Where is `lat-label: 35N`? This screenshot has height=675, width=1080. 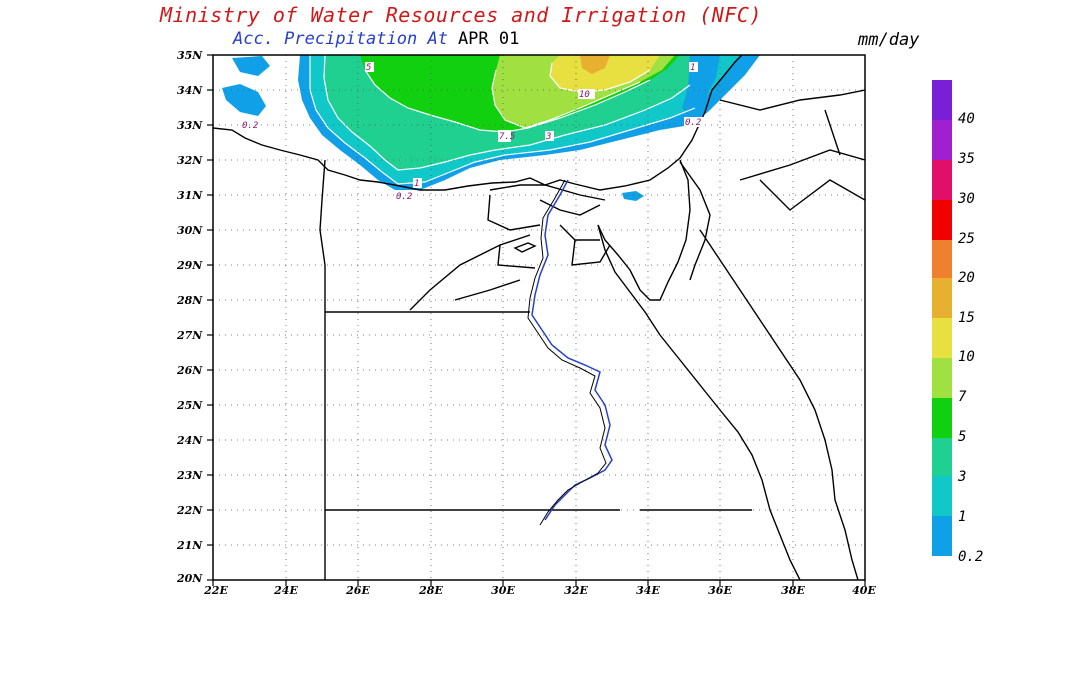 lat-label: 35N is located at coordinates (190, 55).